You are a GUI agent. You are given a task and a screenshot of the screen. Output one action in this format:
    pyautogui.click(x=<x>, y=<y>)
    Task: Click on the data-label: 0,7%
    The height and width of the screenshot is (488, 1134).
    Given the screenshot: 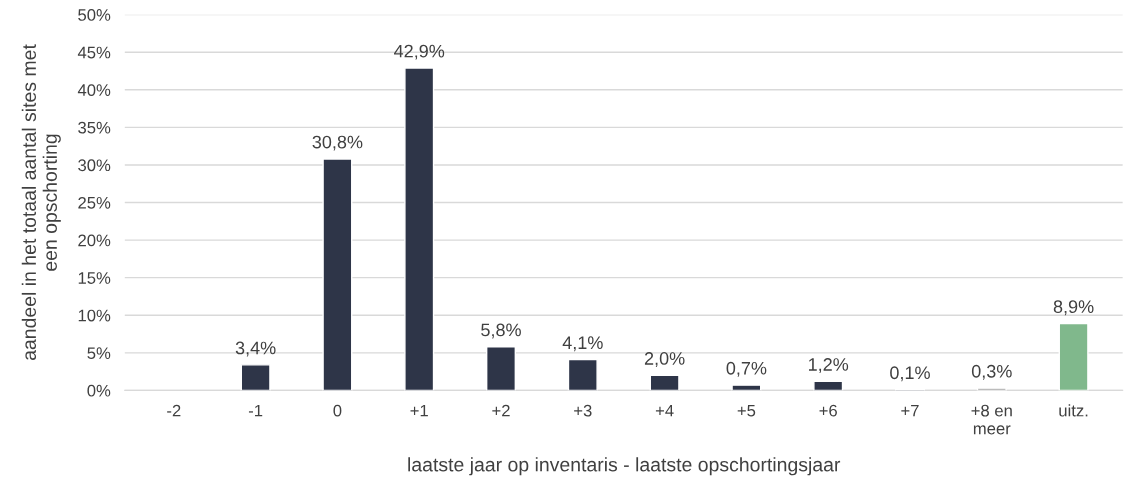 What is the action you would take?
    pyautogui.click(x=746, y=369)
    